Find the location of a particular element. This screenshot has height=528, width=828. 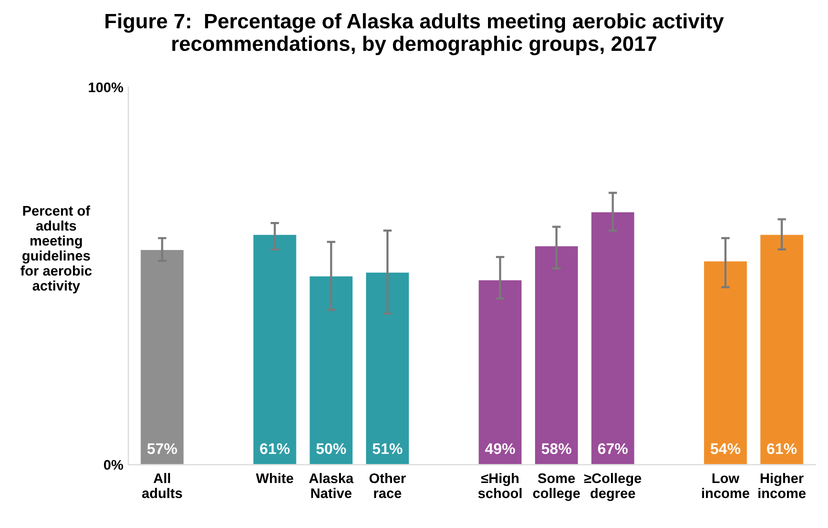

y-tick-label: 0% is located at coordinates (114, 465).